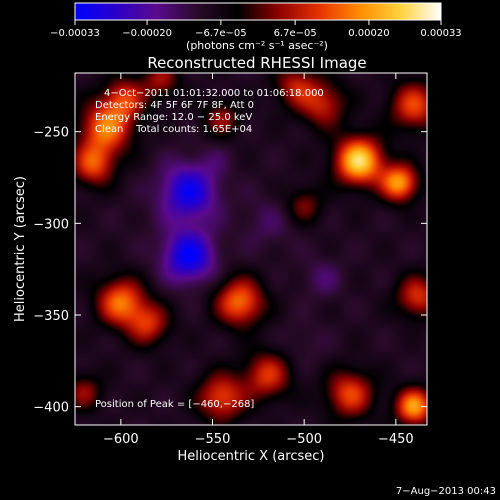 This screenshot has width=500, height=500. I want to click on annotation-time-range: 4−Oct−2011 01:01:32.000 to 01:06:18.000, so click(214, 93).